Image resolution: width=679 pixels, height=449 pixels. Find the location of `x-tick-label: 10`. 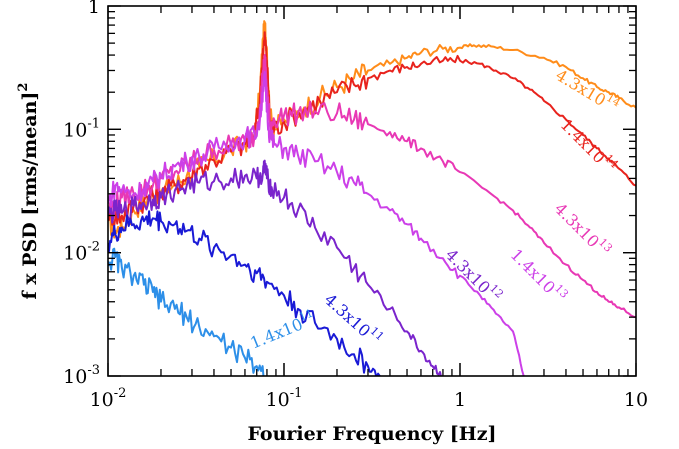

x-tick-label: 10 is located at coordinates (636, 400).